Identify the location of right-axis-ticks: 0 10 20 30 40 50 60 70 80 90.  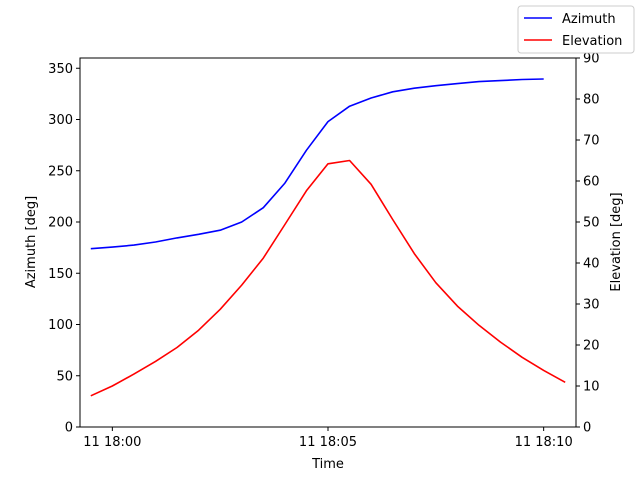
(588, 244).